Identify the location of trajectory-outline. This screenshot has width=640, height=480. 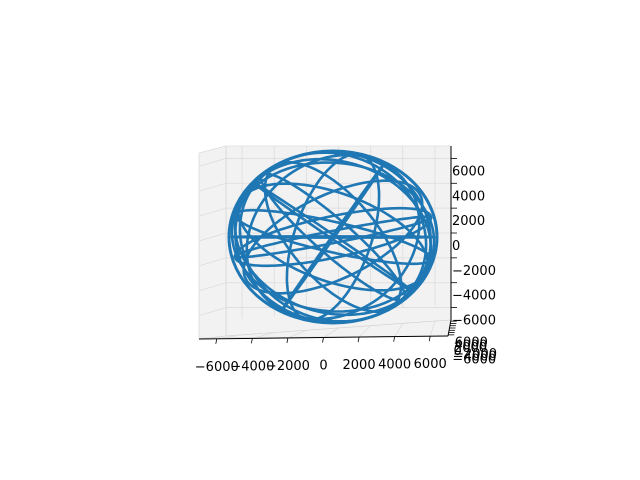
(333, 237).